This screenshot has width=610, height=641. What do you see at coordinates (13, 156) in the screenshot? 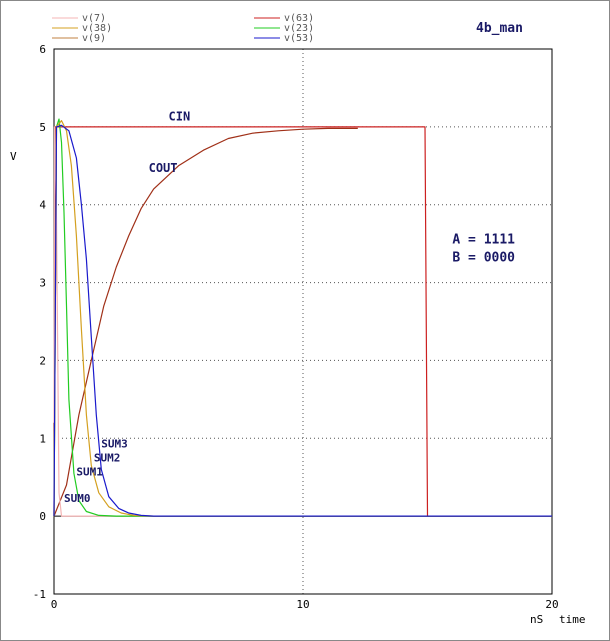
I see `y-axis-label: V` at bounding box center [13, 156].